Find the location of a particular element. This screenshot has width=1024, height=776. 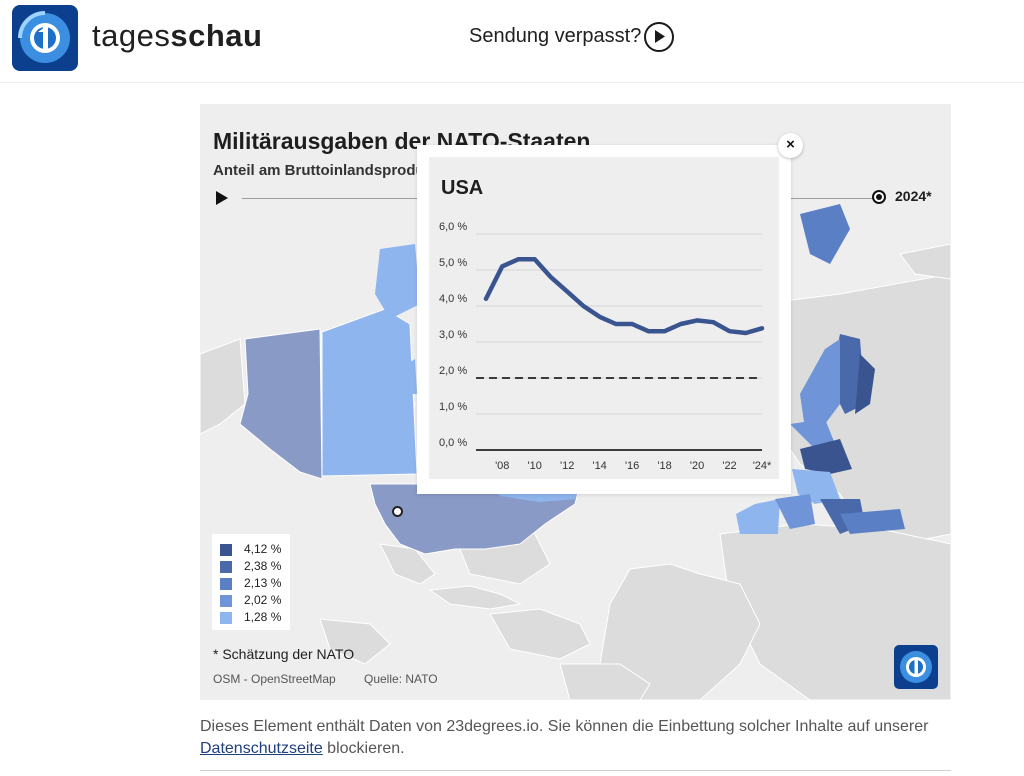

y-tick-label: 6,0 % is located at coordinates (453, 227).